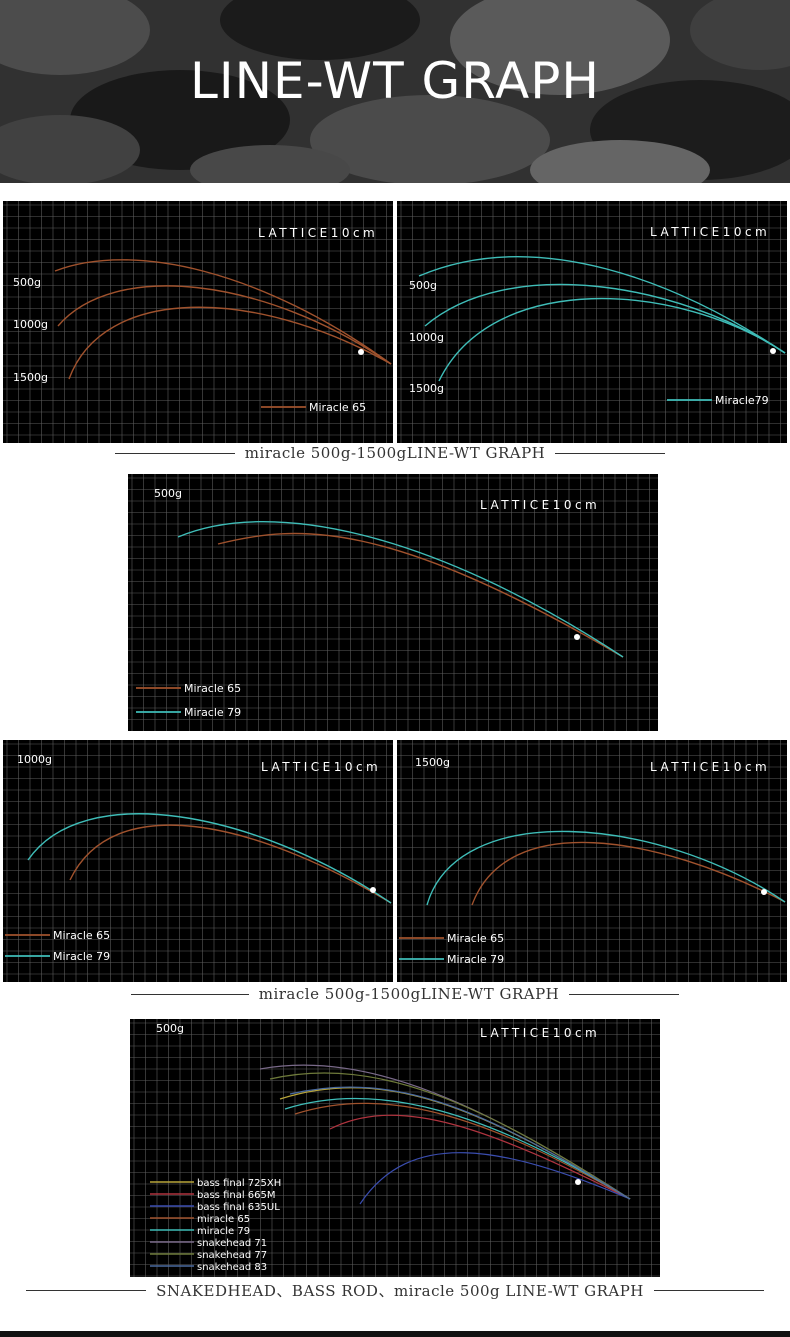 The image size is (790, 1337). I want to click on legend-label: miracle 79, so click(223, 1231).